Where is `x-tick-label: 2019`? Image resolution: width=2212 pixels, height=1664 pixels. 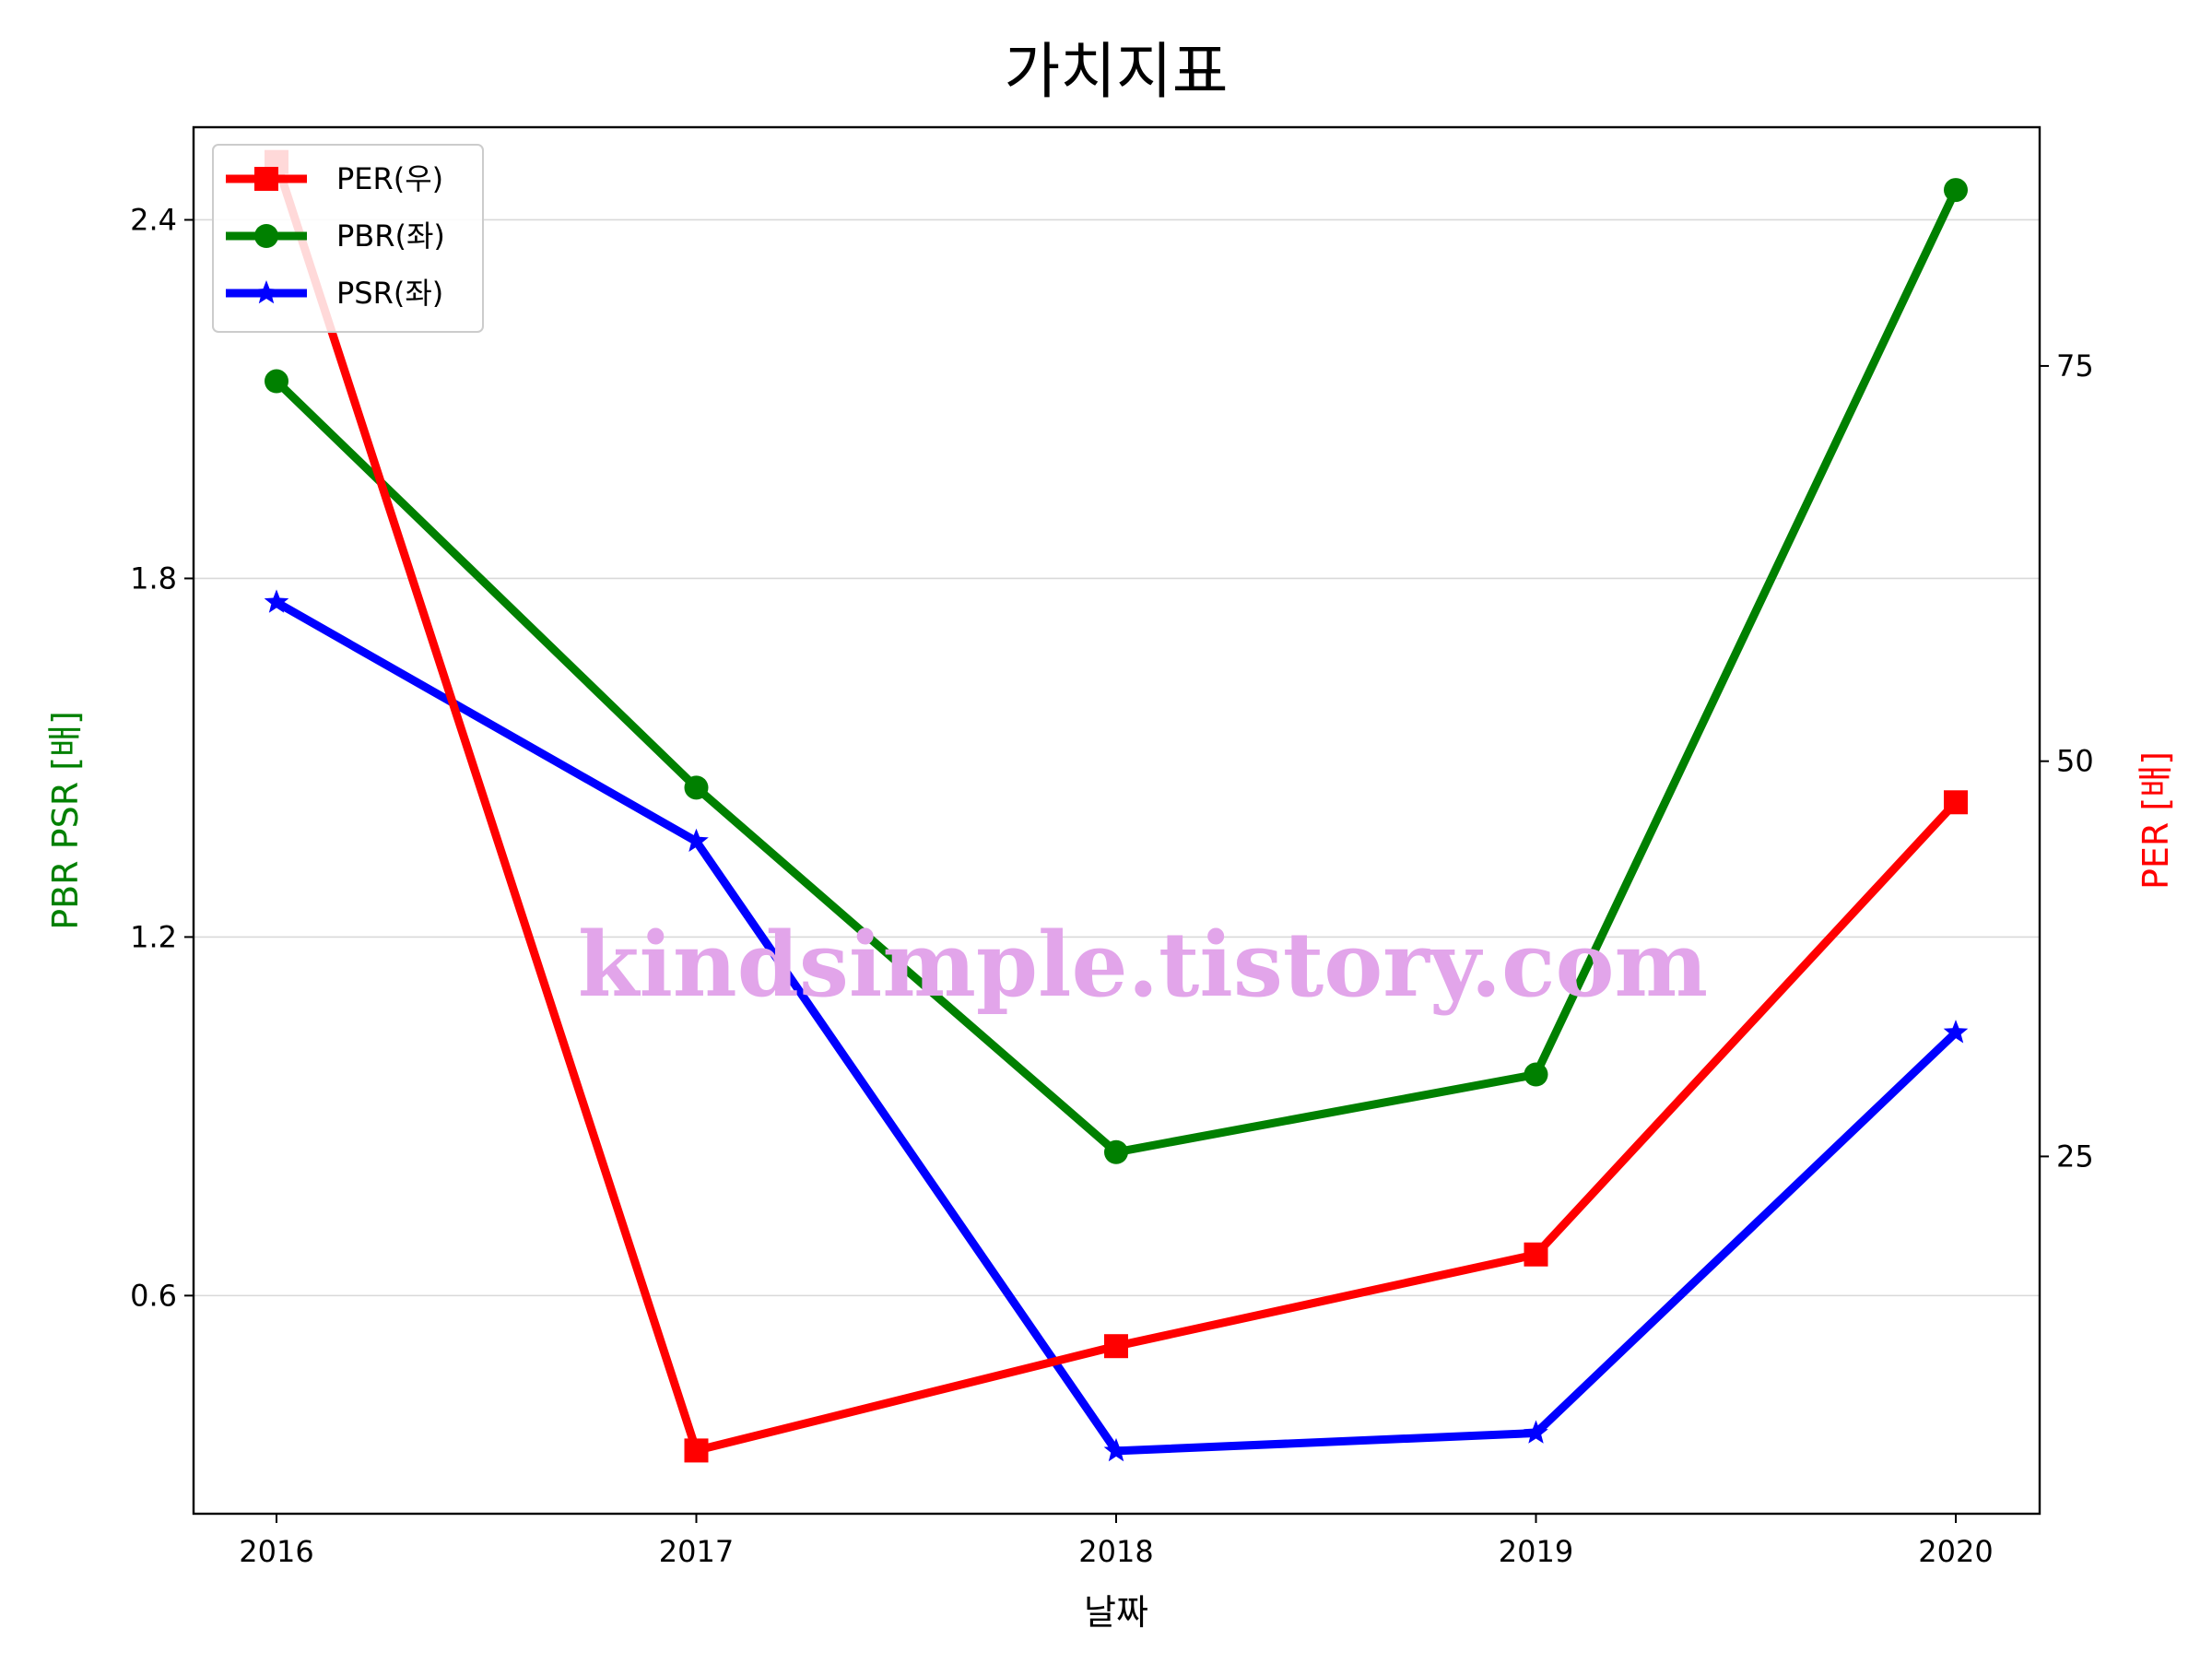 x-tick-label: 2019 is located at coordinates (1536, 1551).